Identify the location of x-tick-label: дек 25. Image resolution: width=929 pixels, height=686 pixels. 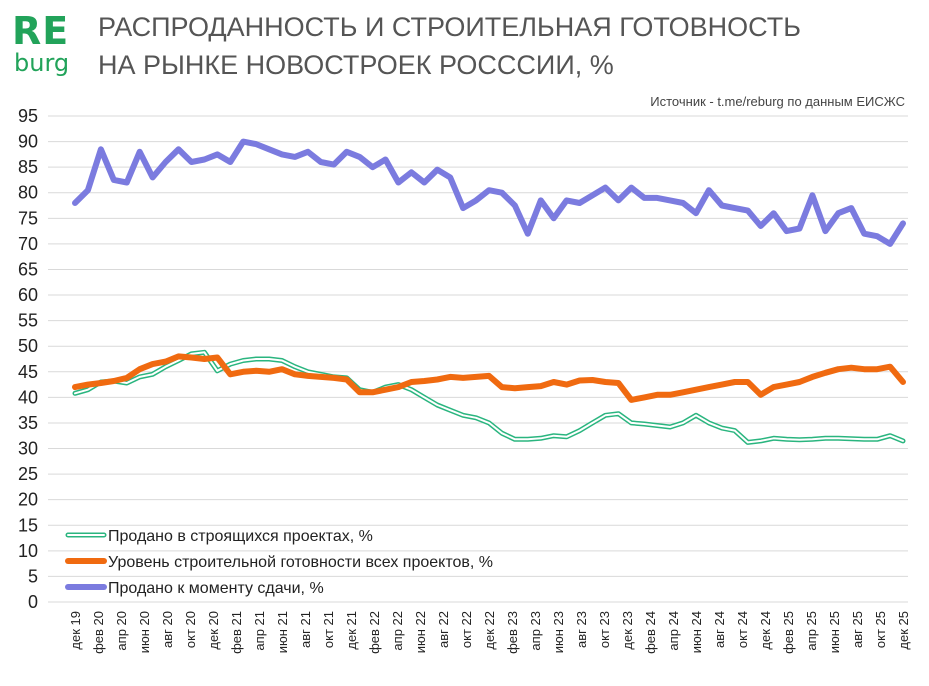
(903, 630).